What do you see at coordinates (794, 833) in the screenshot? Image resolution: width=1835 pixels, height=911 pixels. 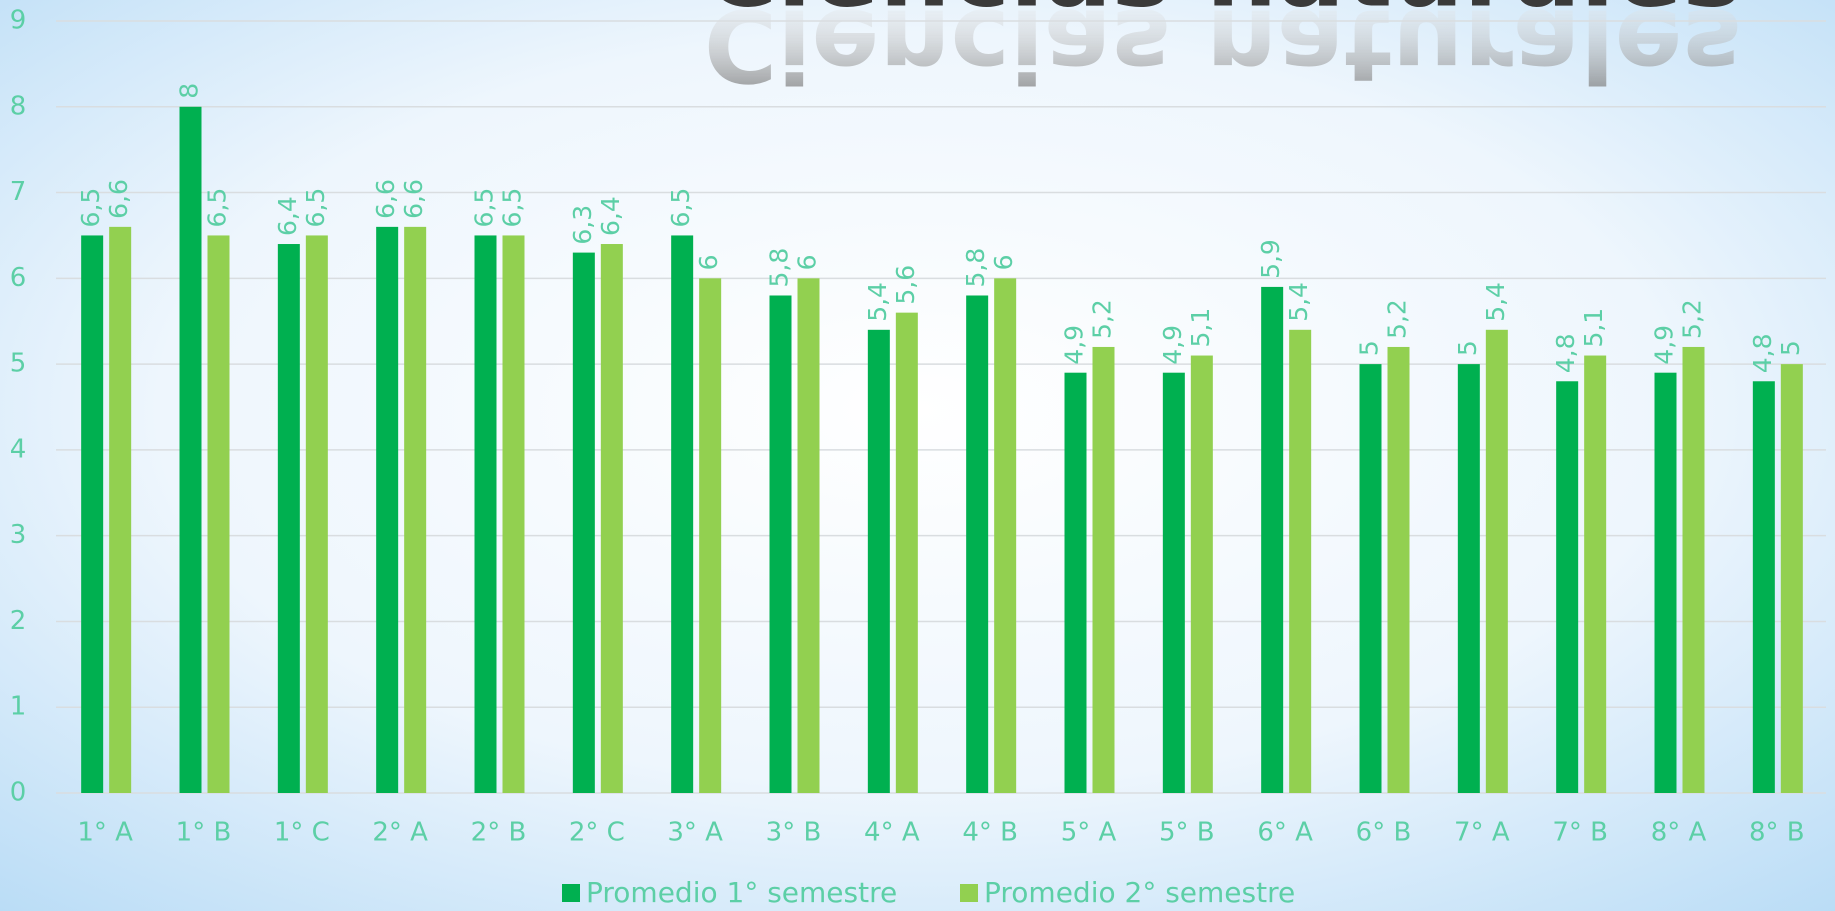 I see `x-tick-label: 3° B` at bounding box center [794, 833].